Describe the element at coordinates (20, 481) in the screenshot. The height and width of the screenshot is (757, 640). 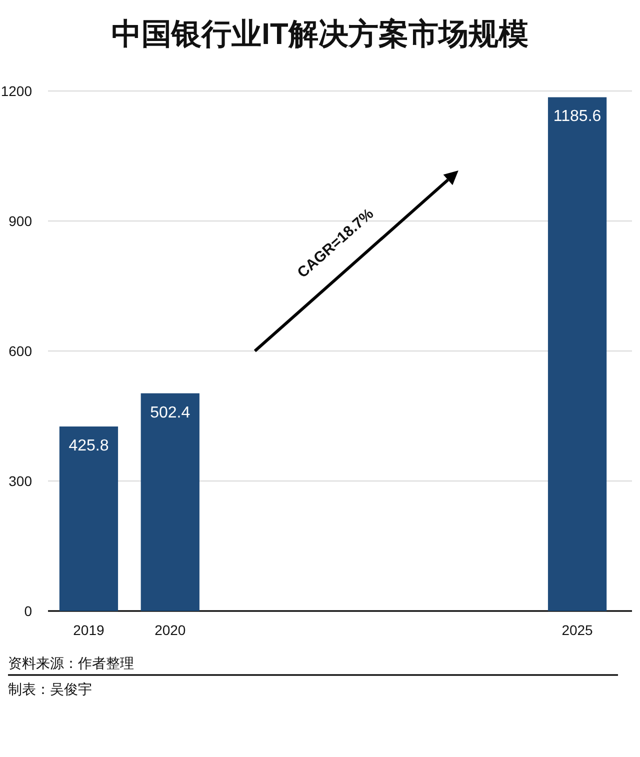
I see `y-tick-label: 300` at that location.